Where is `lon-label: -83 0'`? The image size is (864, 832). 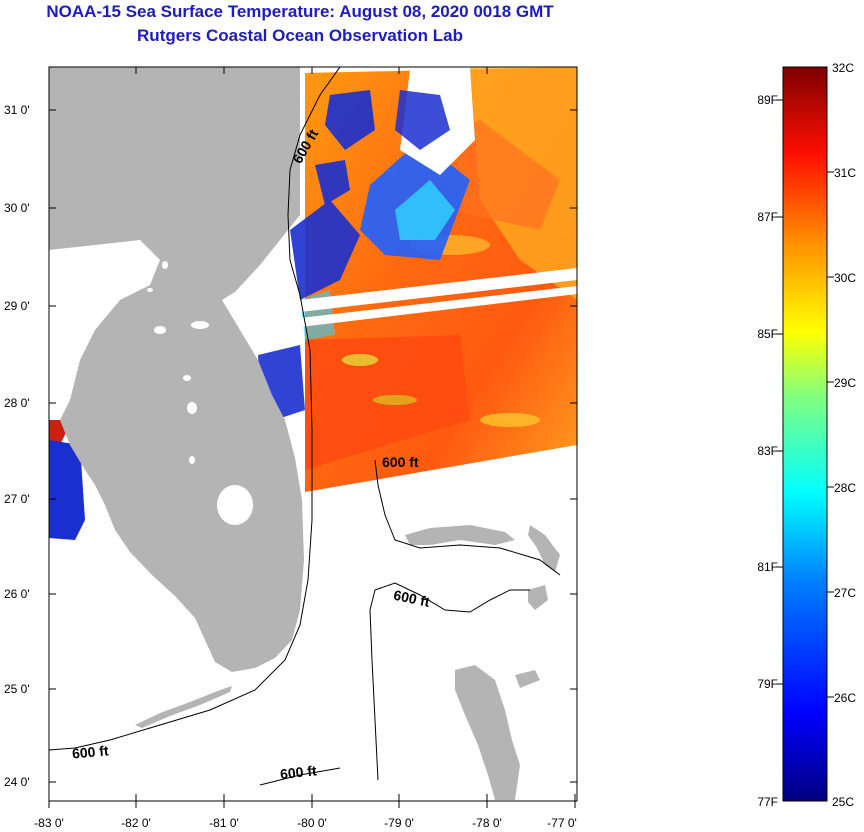 lon-label: -83 0' is located at coordinates (49, 823).